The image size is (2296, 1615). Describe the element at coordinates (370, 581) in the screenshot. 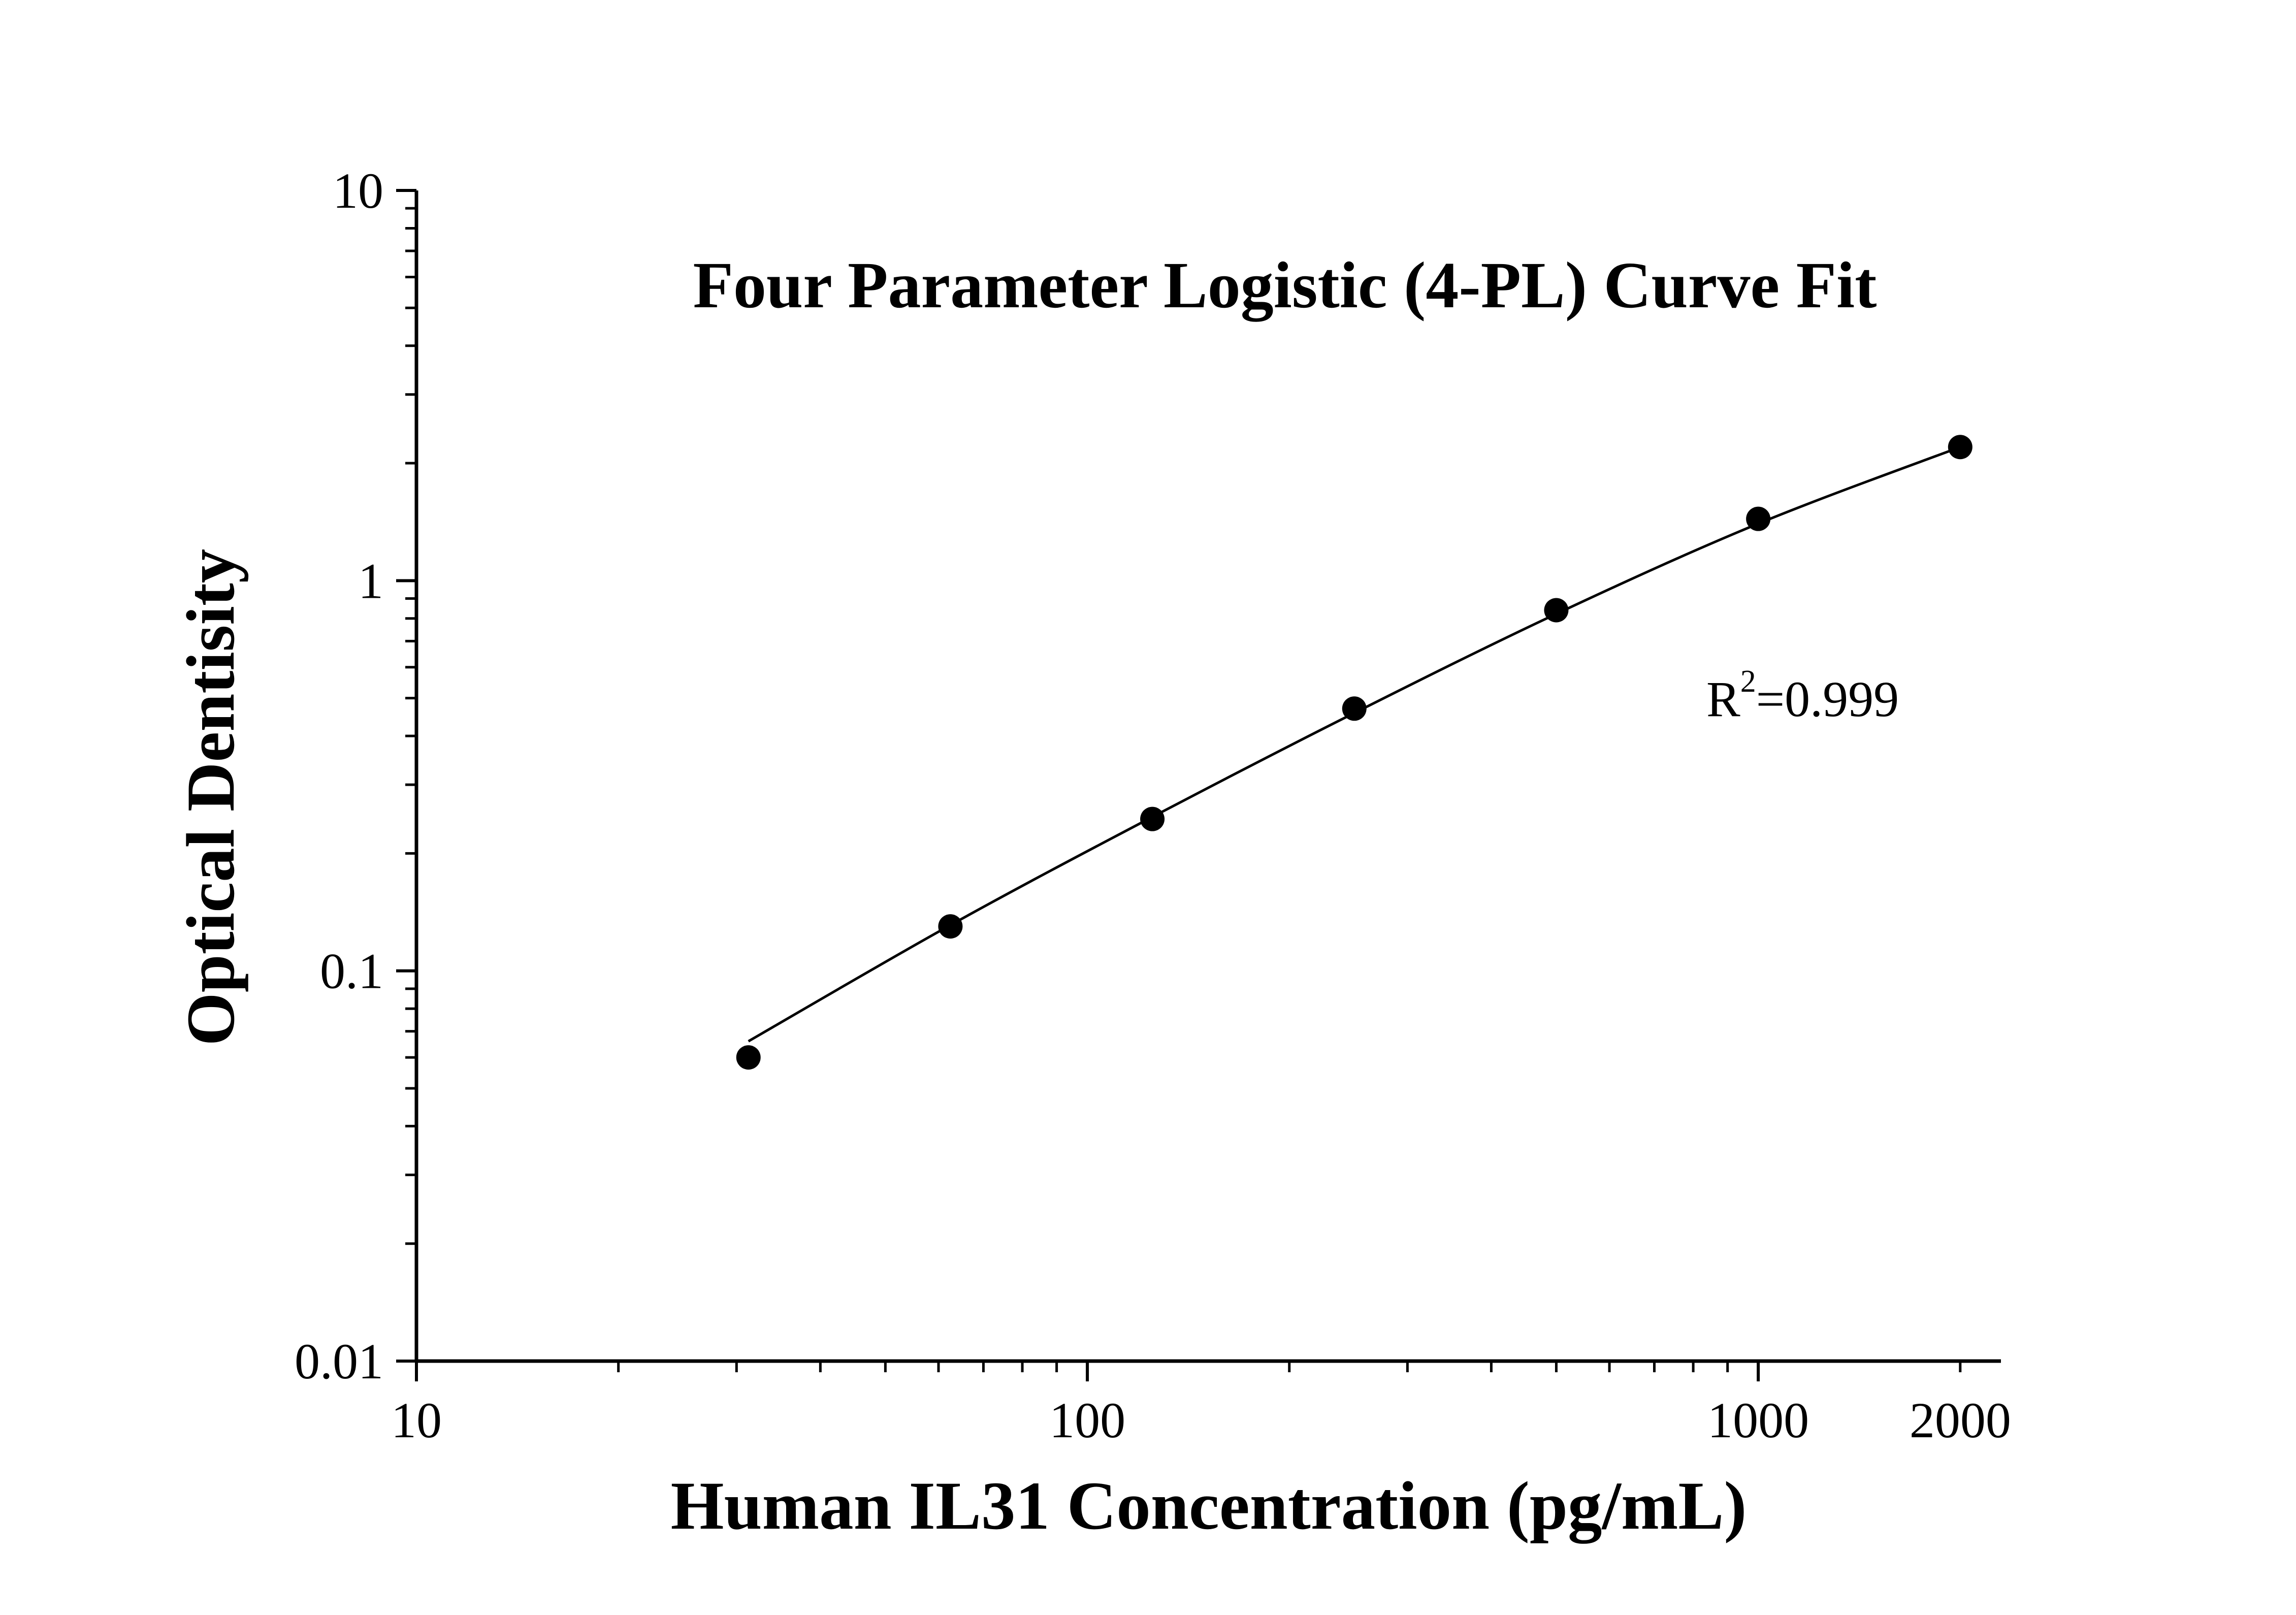

I see `y-tick-label: 1` at that location.